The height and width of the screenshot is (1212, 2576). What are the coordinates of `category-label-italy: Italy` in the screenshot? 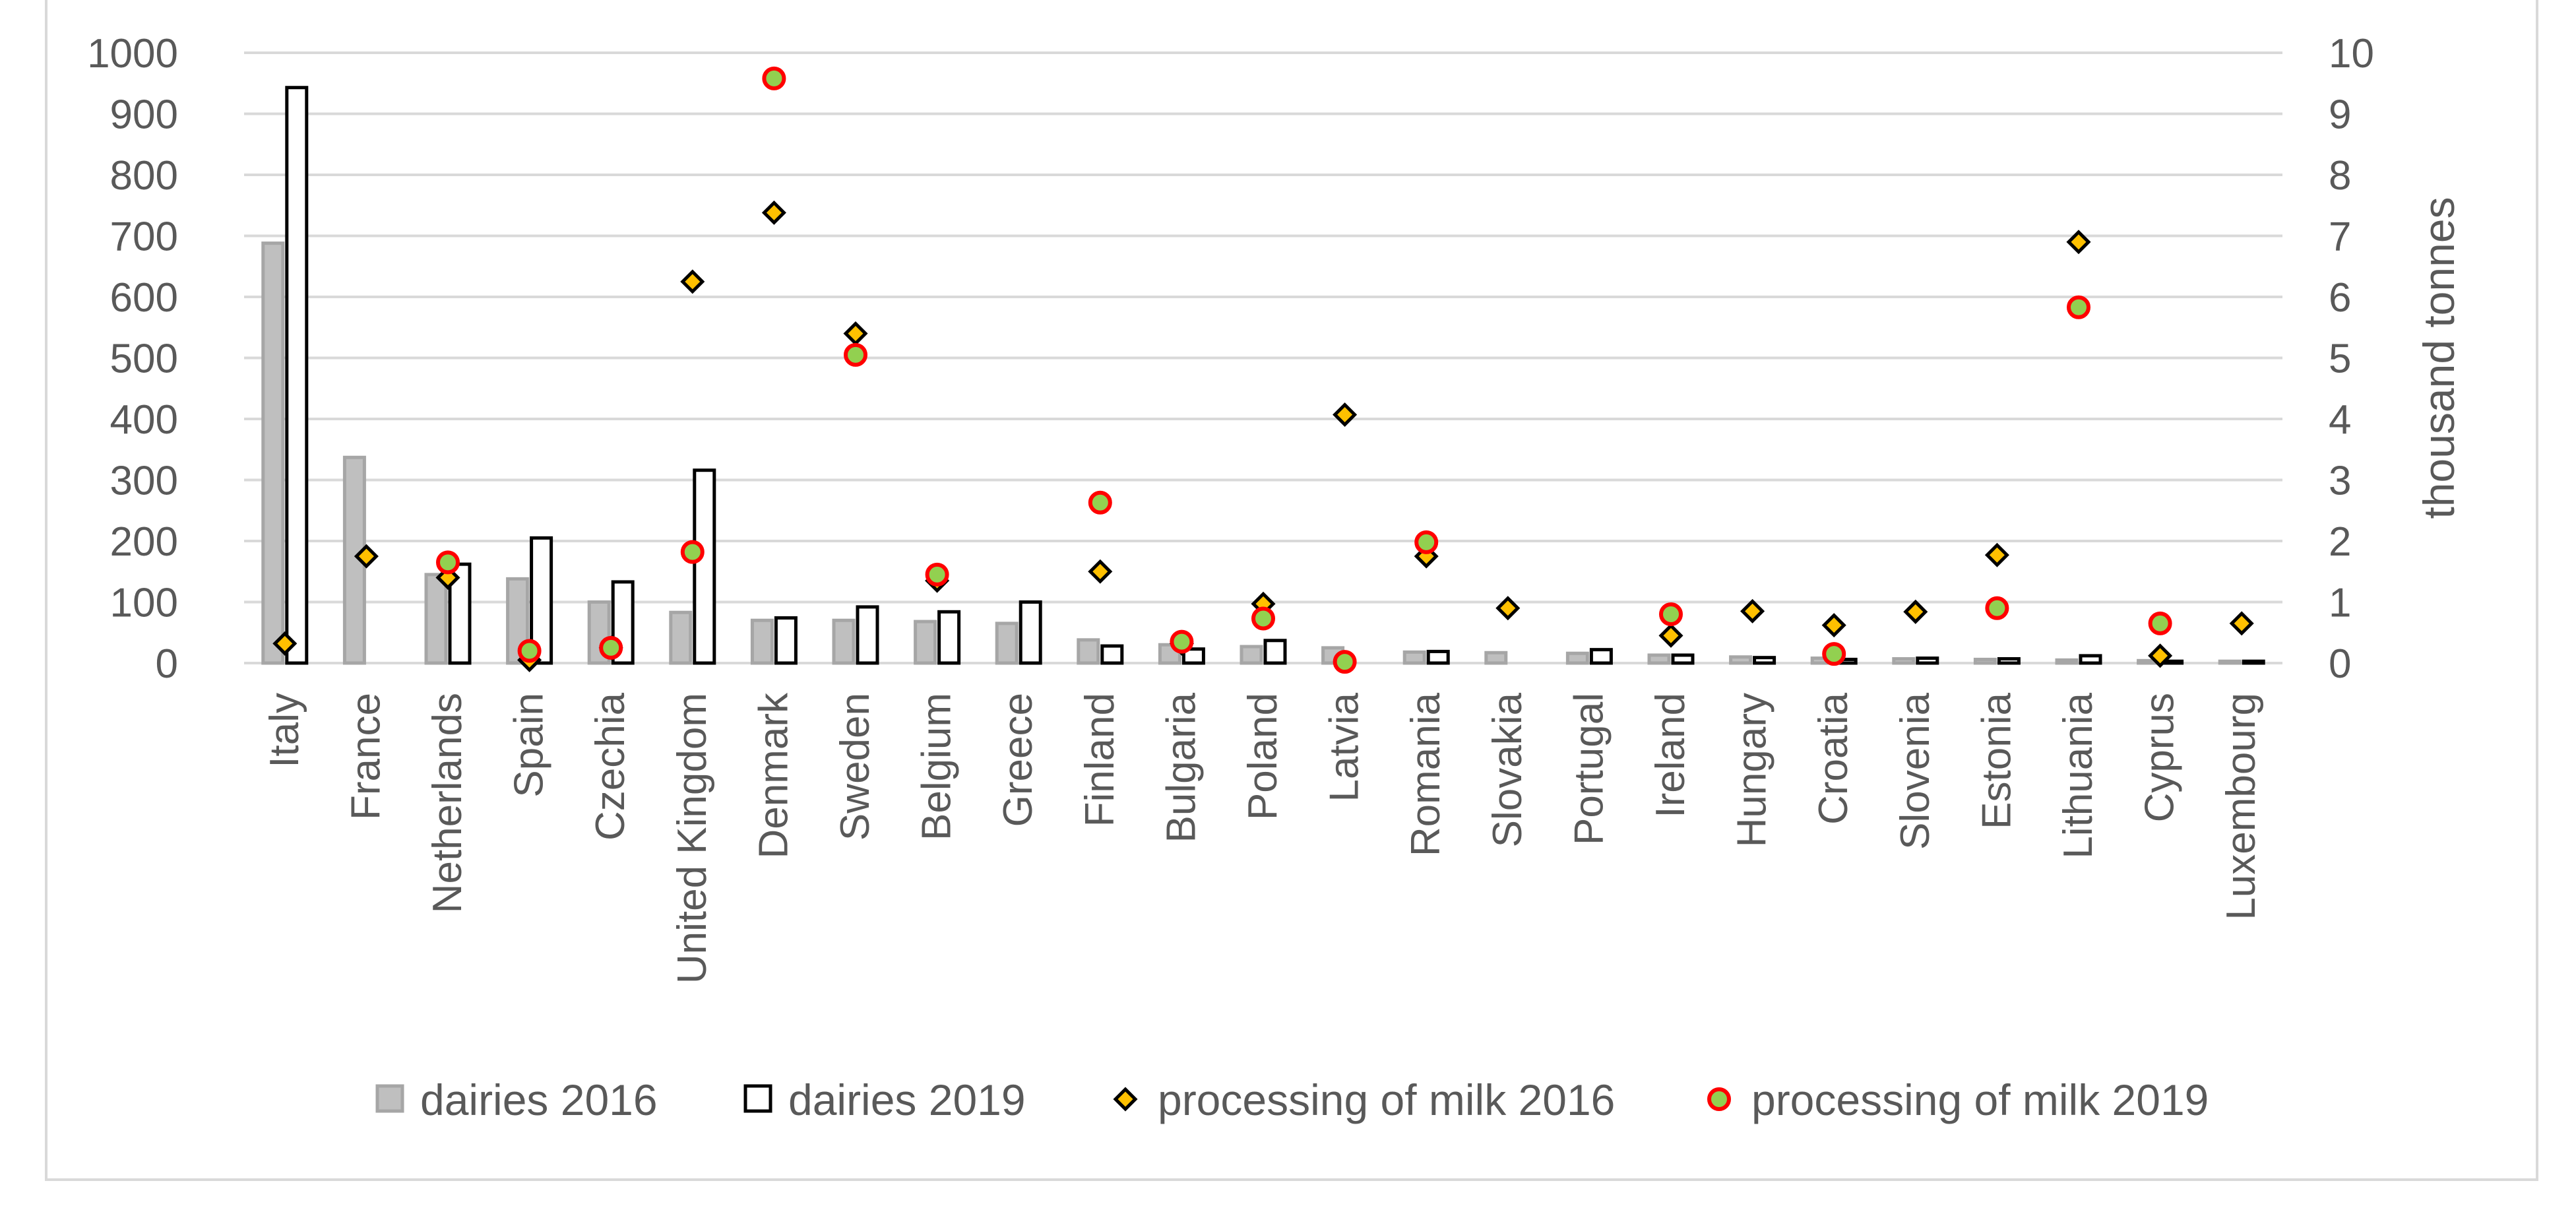 It's located at (284, 730).